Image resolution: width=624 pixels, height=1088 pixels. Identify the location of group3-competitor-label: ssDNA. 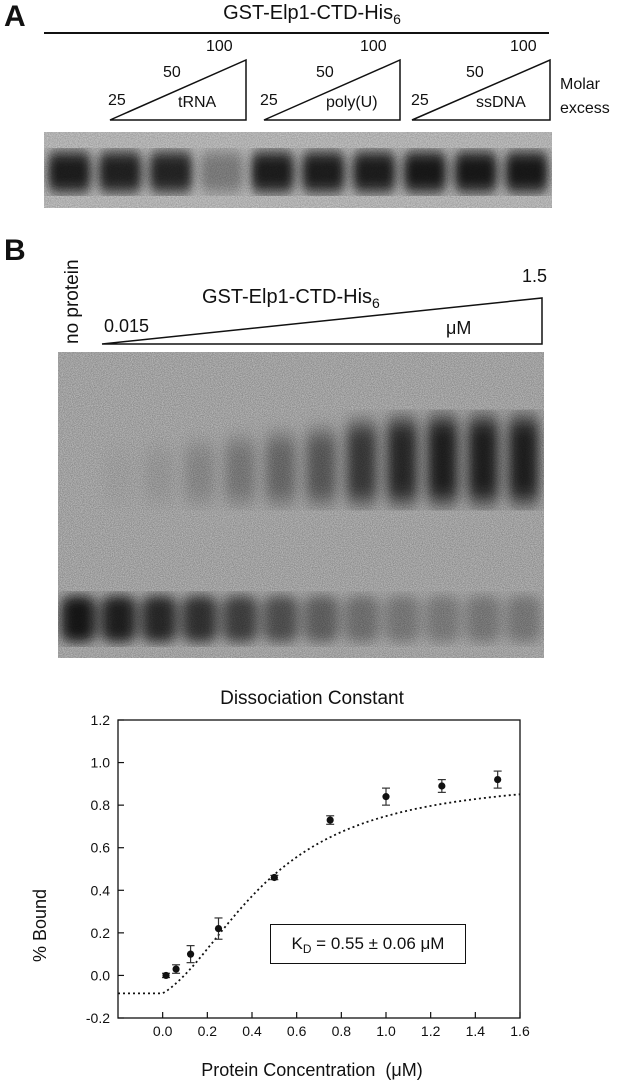
(501, 102).